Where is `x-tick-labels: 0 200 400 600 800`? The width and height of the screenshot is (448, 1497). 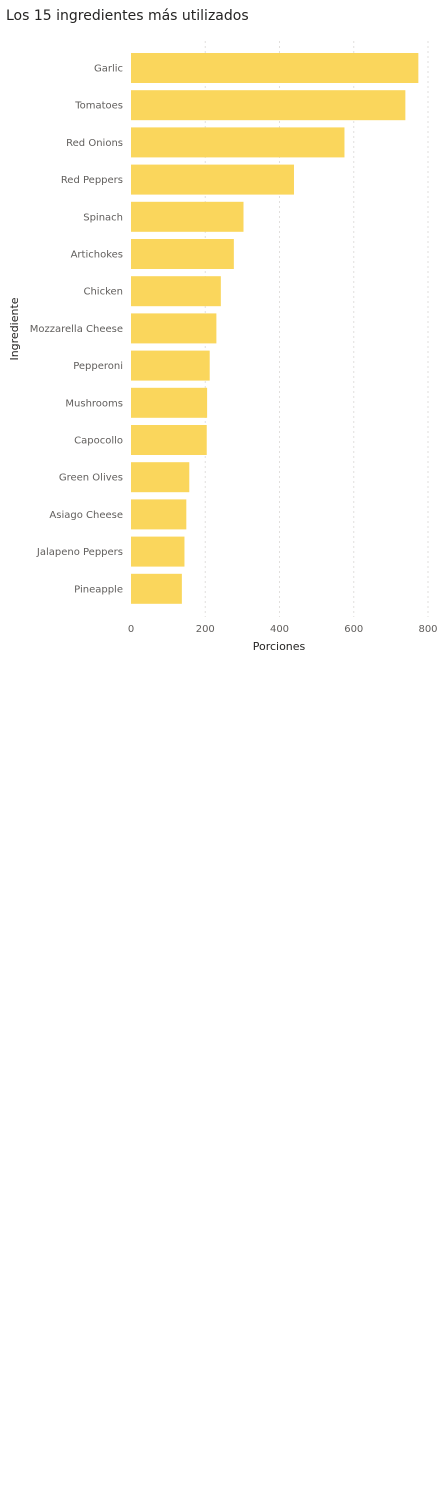
x-tick-labels: 0 200 400 600 800 is located at coordinates (283, 629).